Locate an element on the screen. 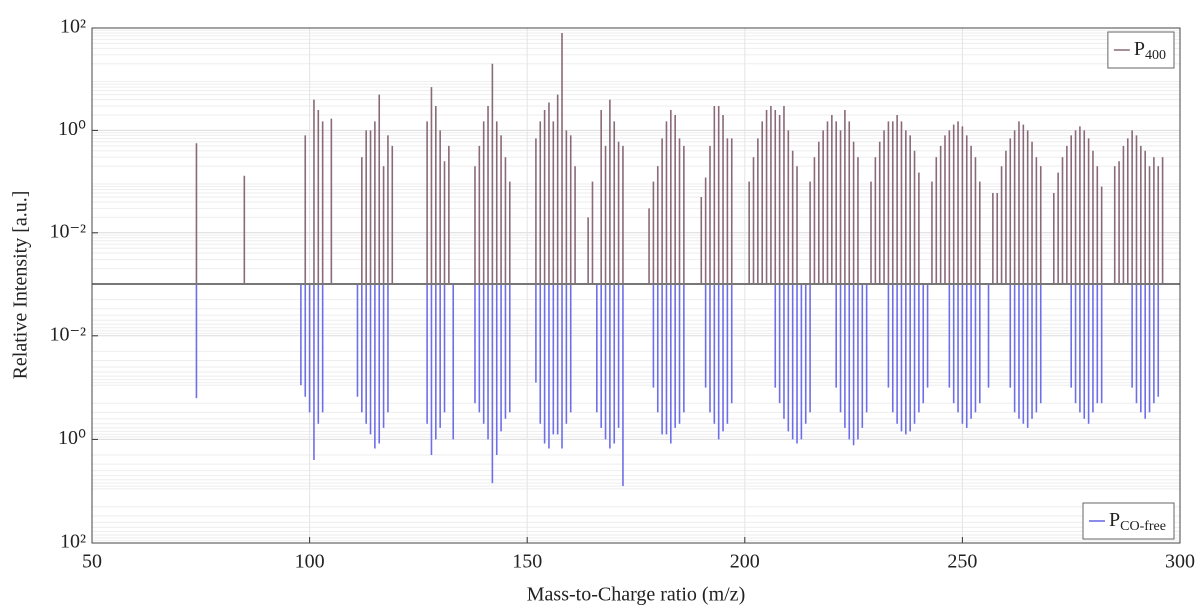 The height and width of the screenshot is (610, 1202). legend-label: P400 is located at coordinates (1150, 51).